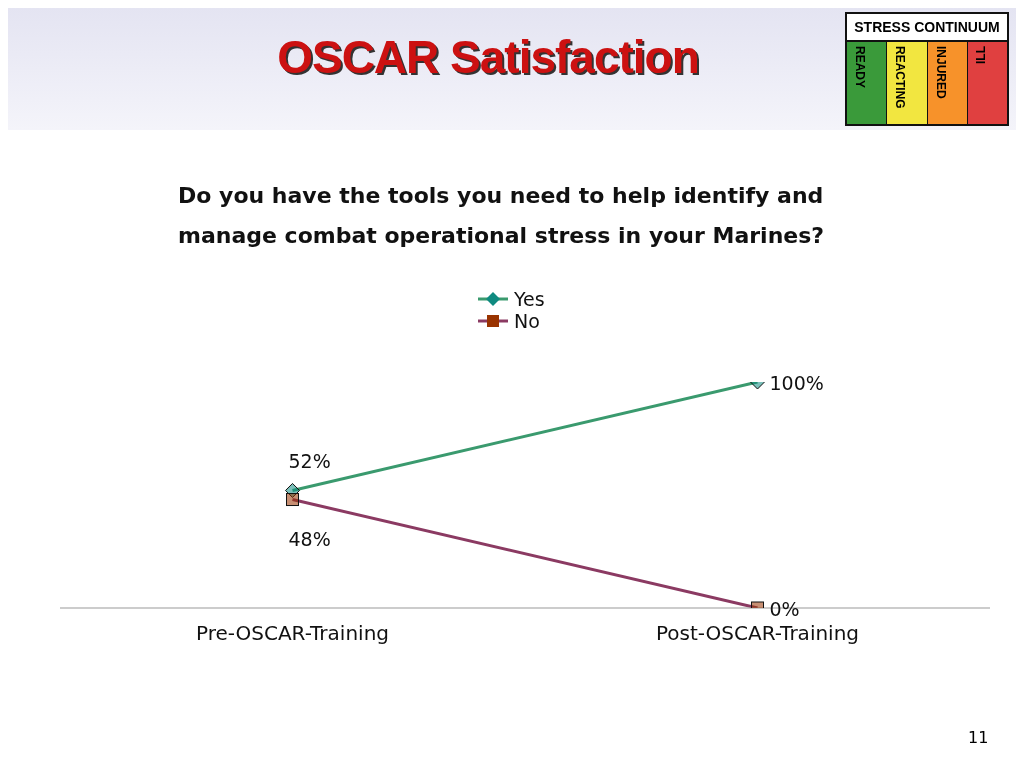 This screenshot has width=1024, height=768. I want to click on data-label: 0%, so click(784, 609).